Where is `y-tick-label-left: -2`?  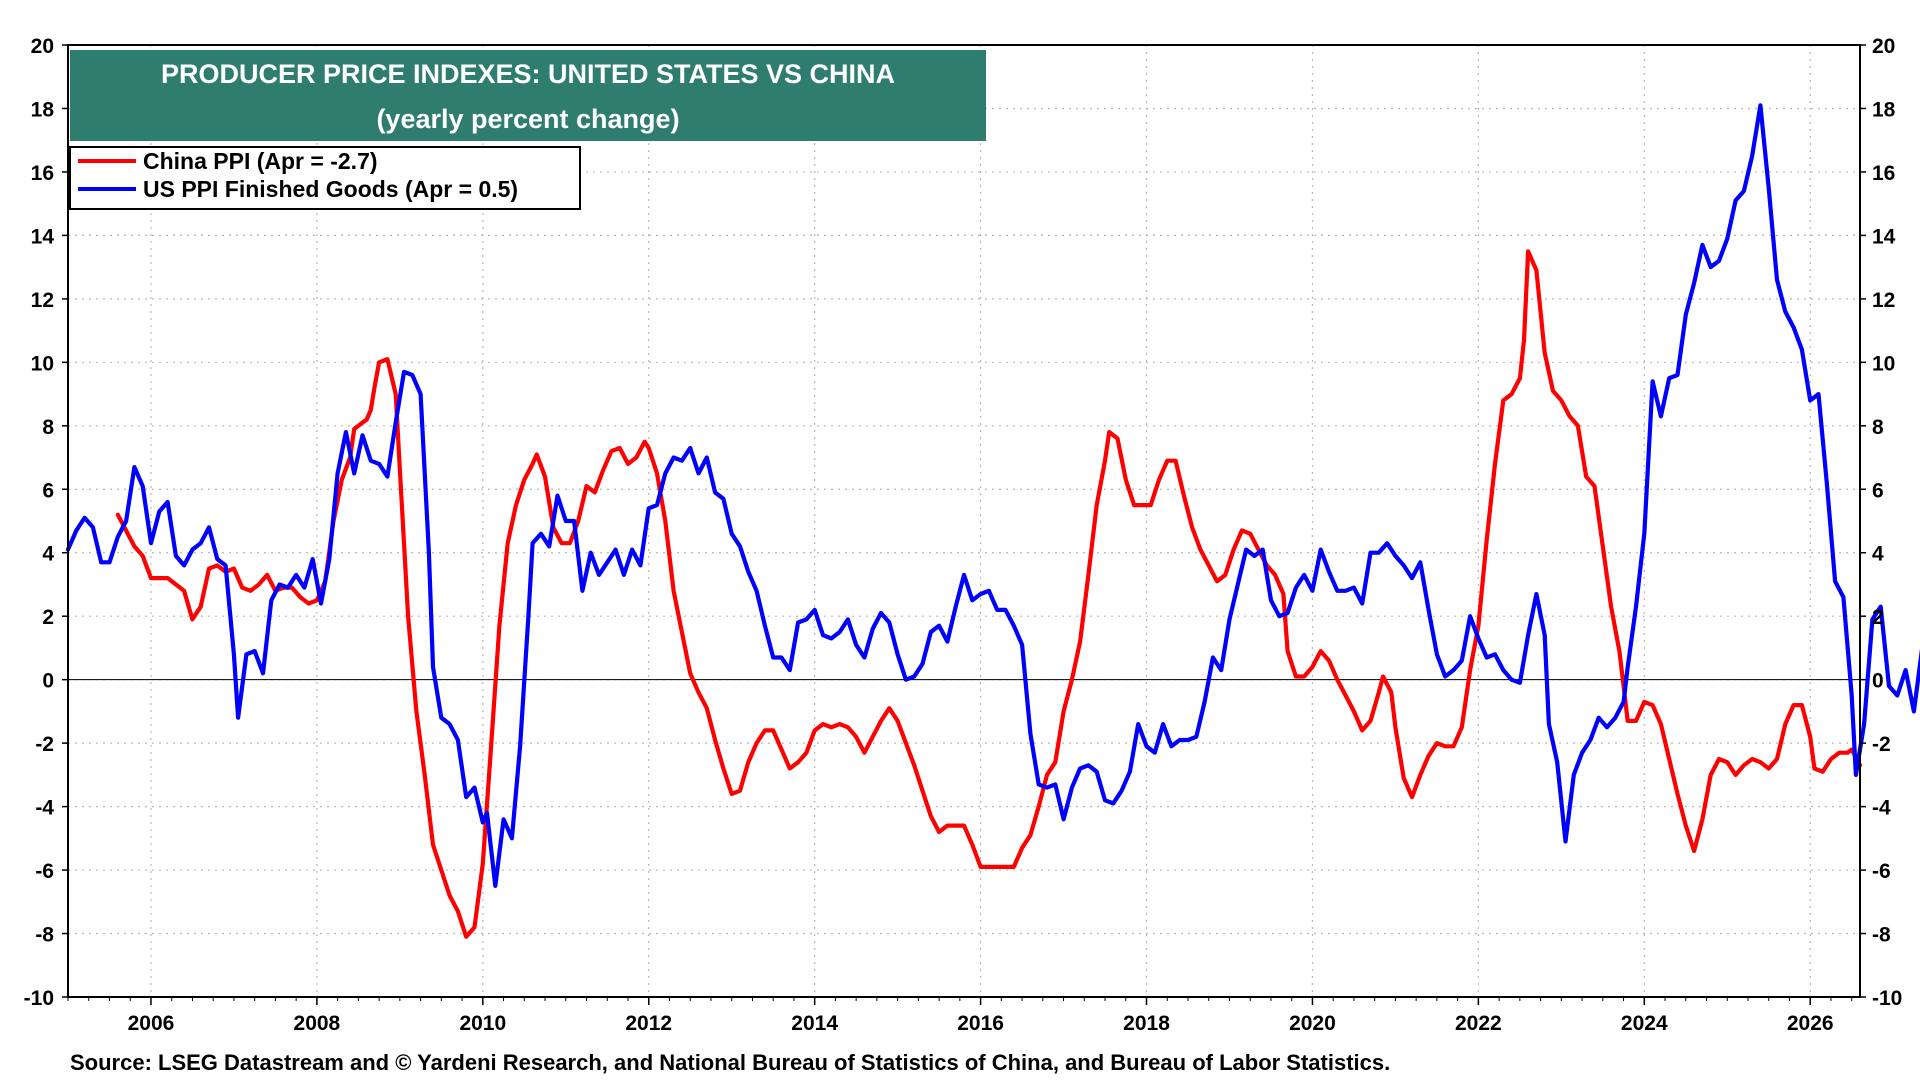 y-tick-label-left: -2 is located at coordinates (44, 744).